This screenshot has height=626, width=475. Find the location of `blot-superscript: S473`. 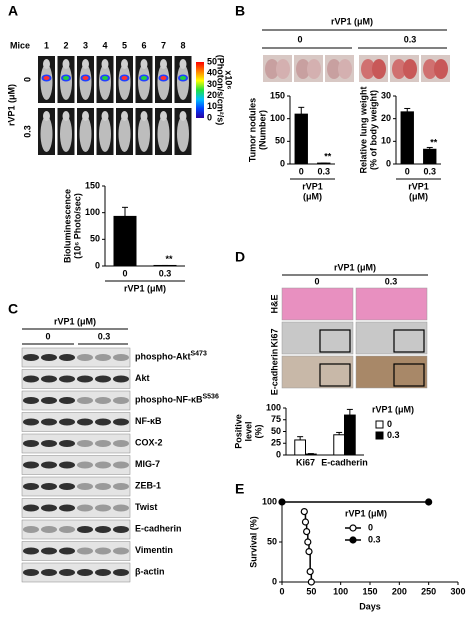

blot-superscript: S473 is located at coordinates (199, 353).